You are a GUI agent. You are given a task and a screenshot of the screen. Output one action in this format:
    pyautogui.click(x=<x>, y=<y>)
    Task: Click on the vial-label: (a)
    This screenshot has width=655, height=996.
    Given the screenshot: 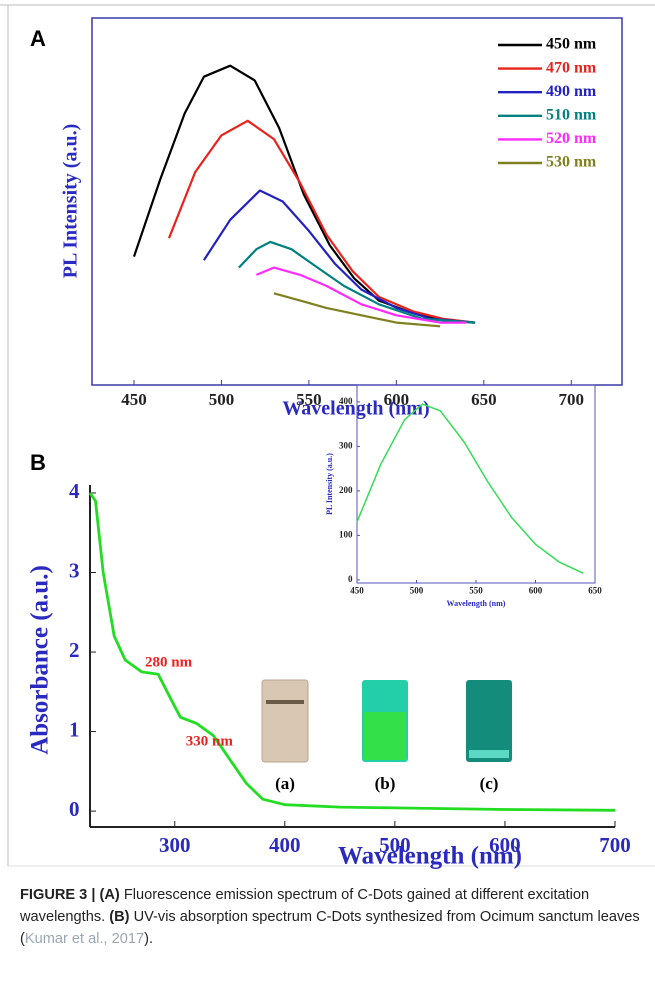 What is the action you would take?
    pyautogui.click(x=285, y=783)
    